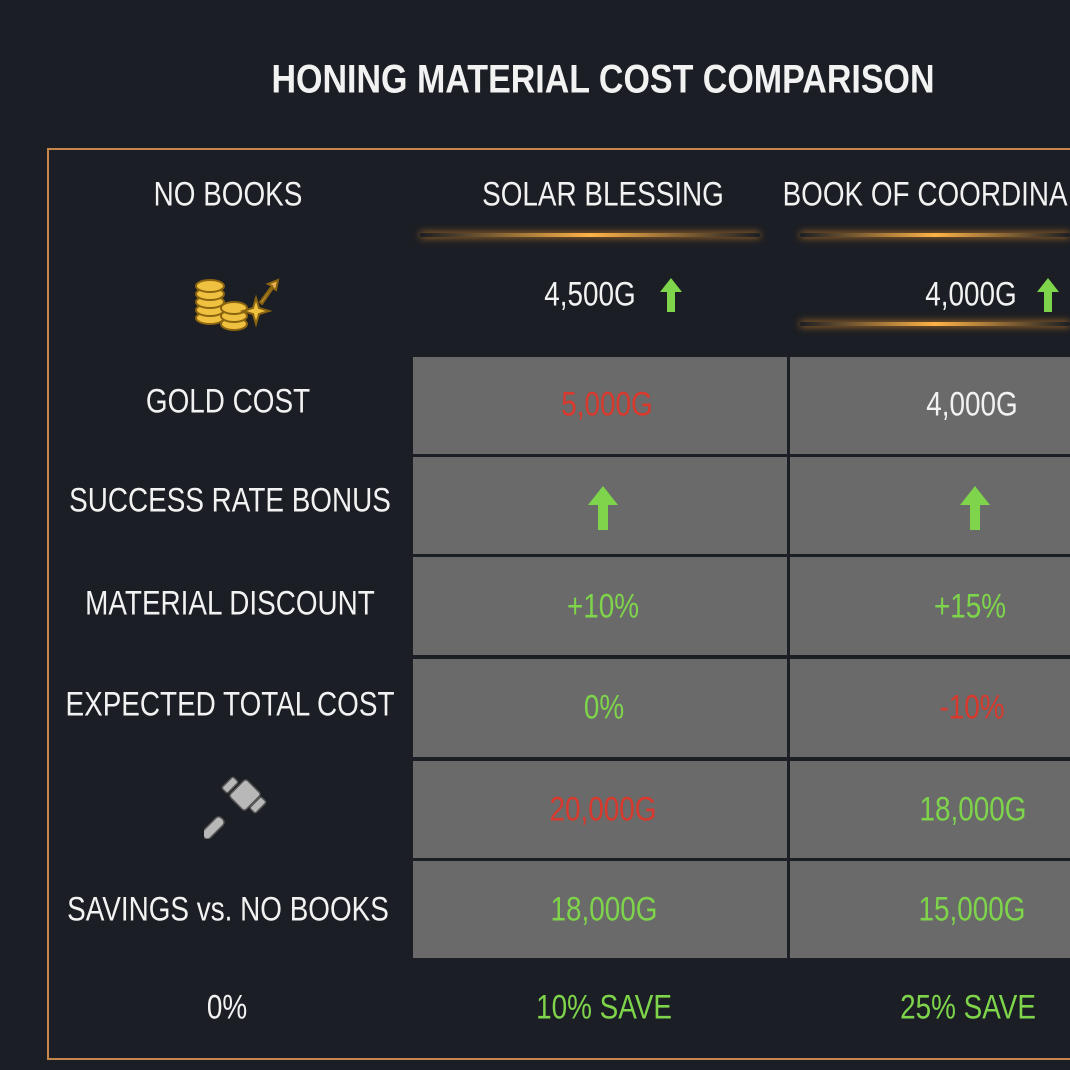 The width and height of the screenshot is (1070, 1070). What do you see at coordinates (228, 194) in the screenshot?
I see `column-header-no-books: NO BOOKS` at bounding box center [228, 194].